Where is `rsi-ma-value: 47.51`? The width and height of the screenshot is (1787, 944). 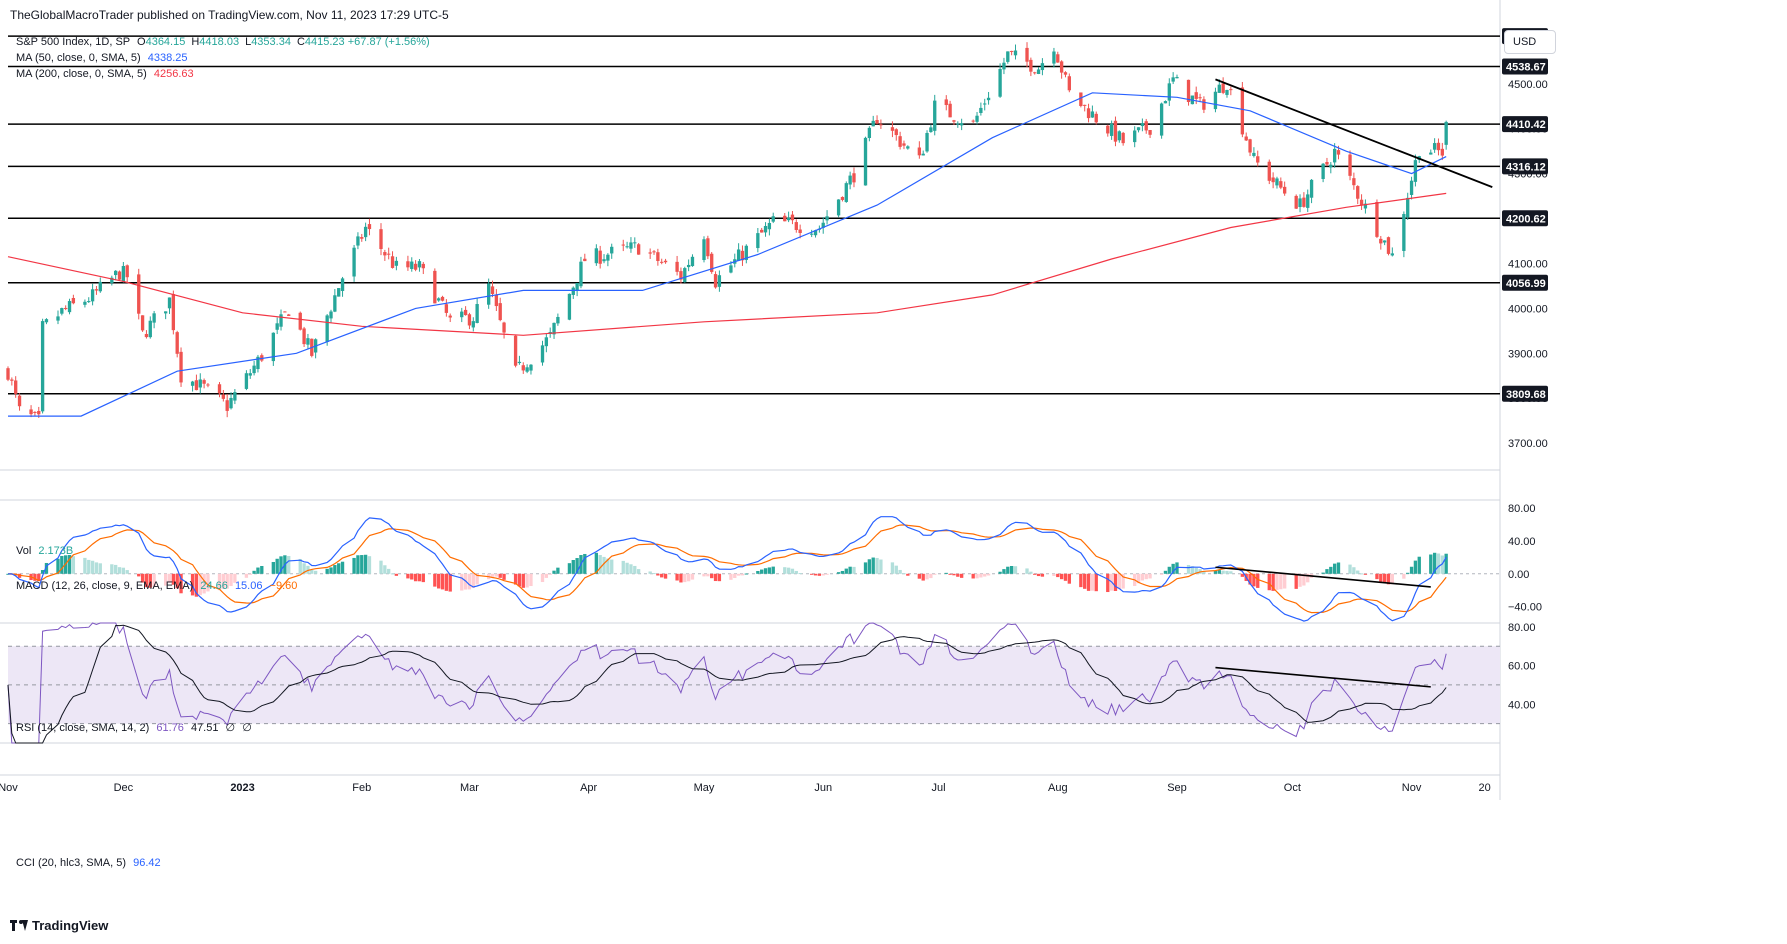 rsi-ma-value: 47.51 is located at coordinates (204, 728).